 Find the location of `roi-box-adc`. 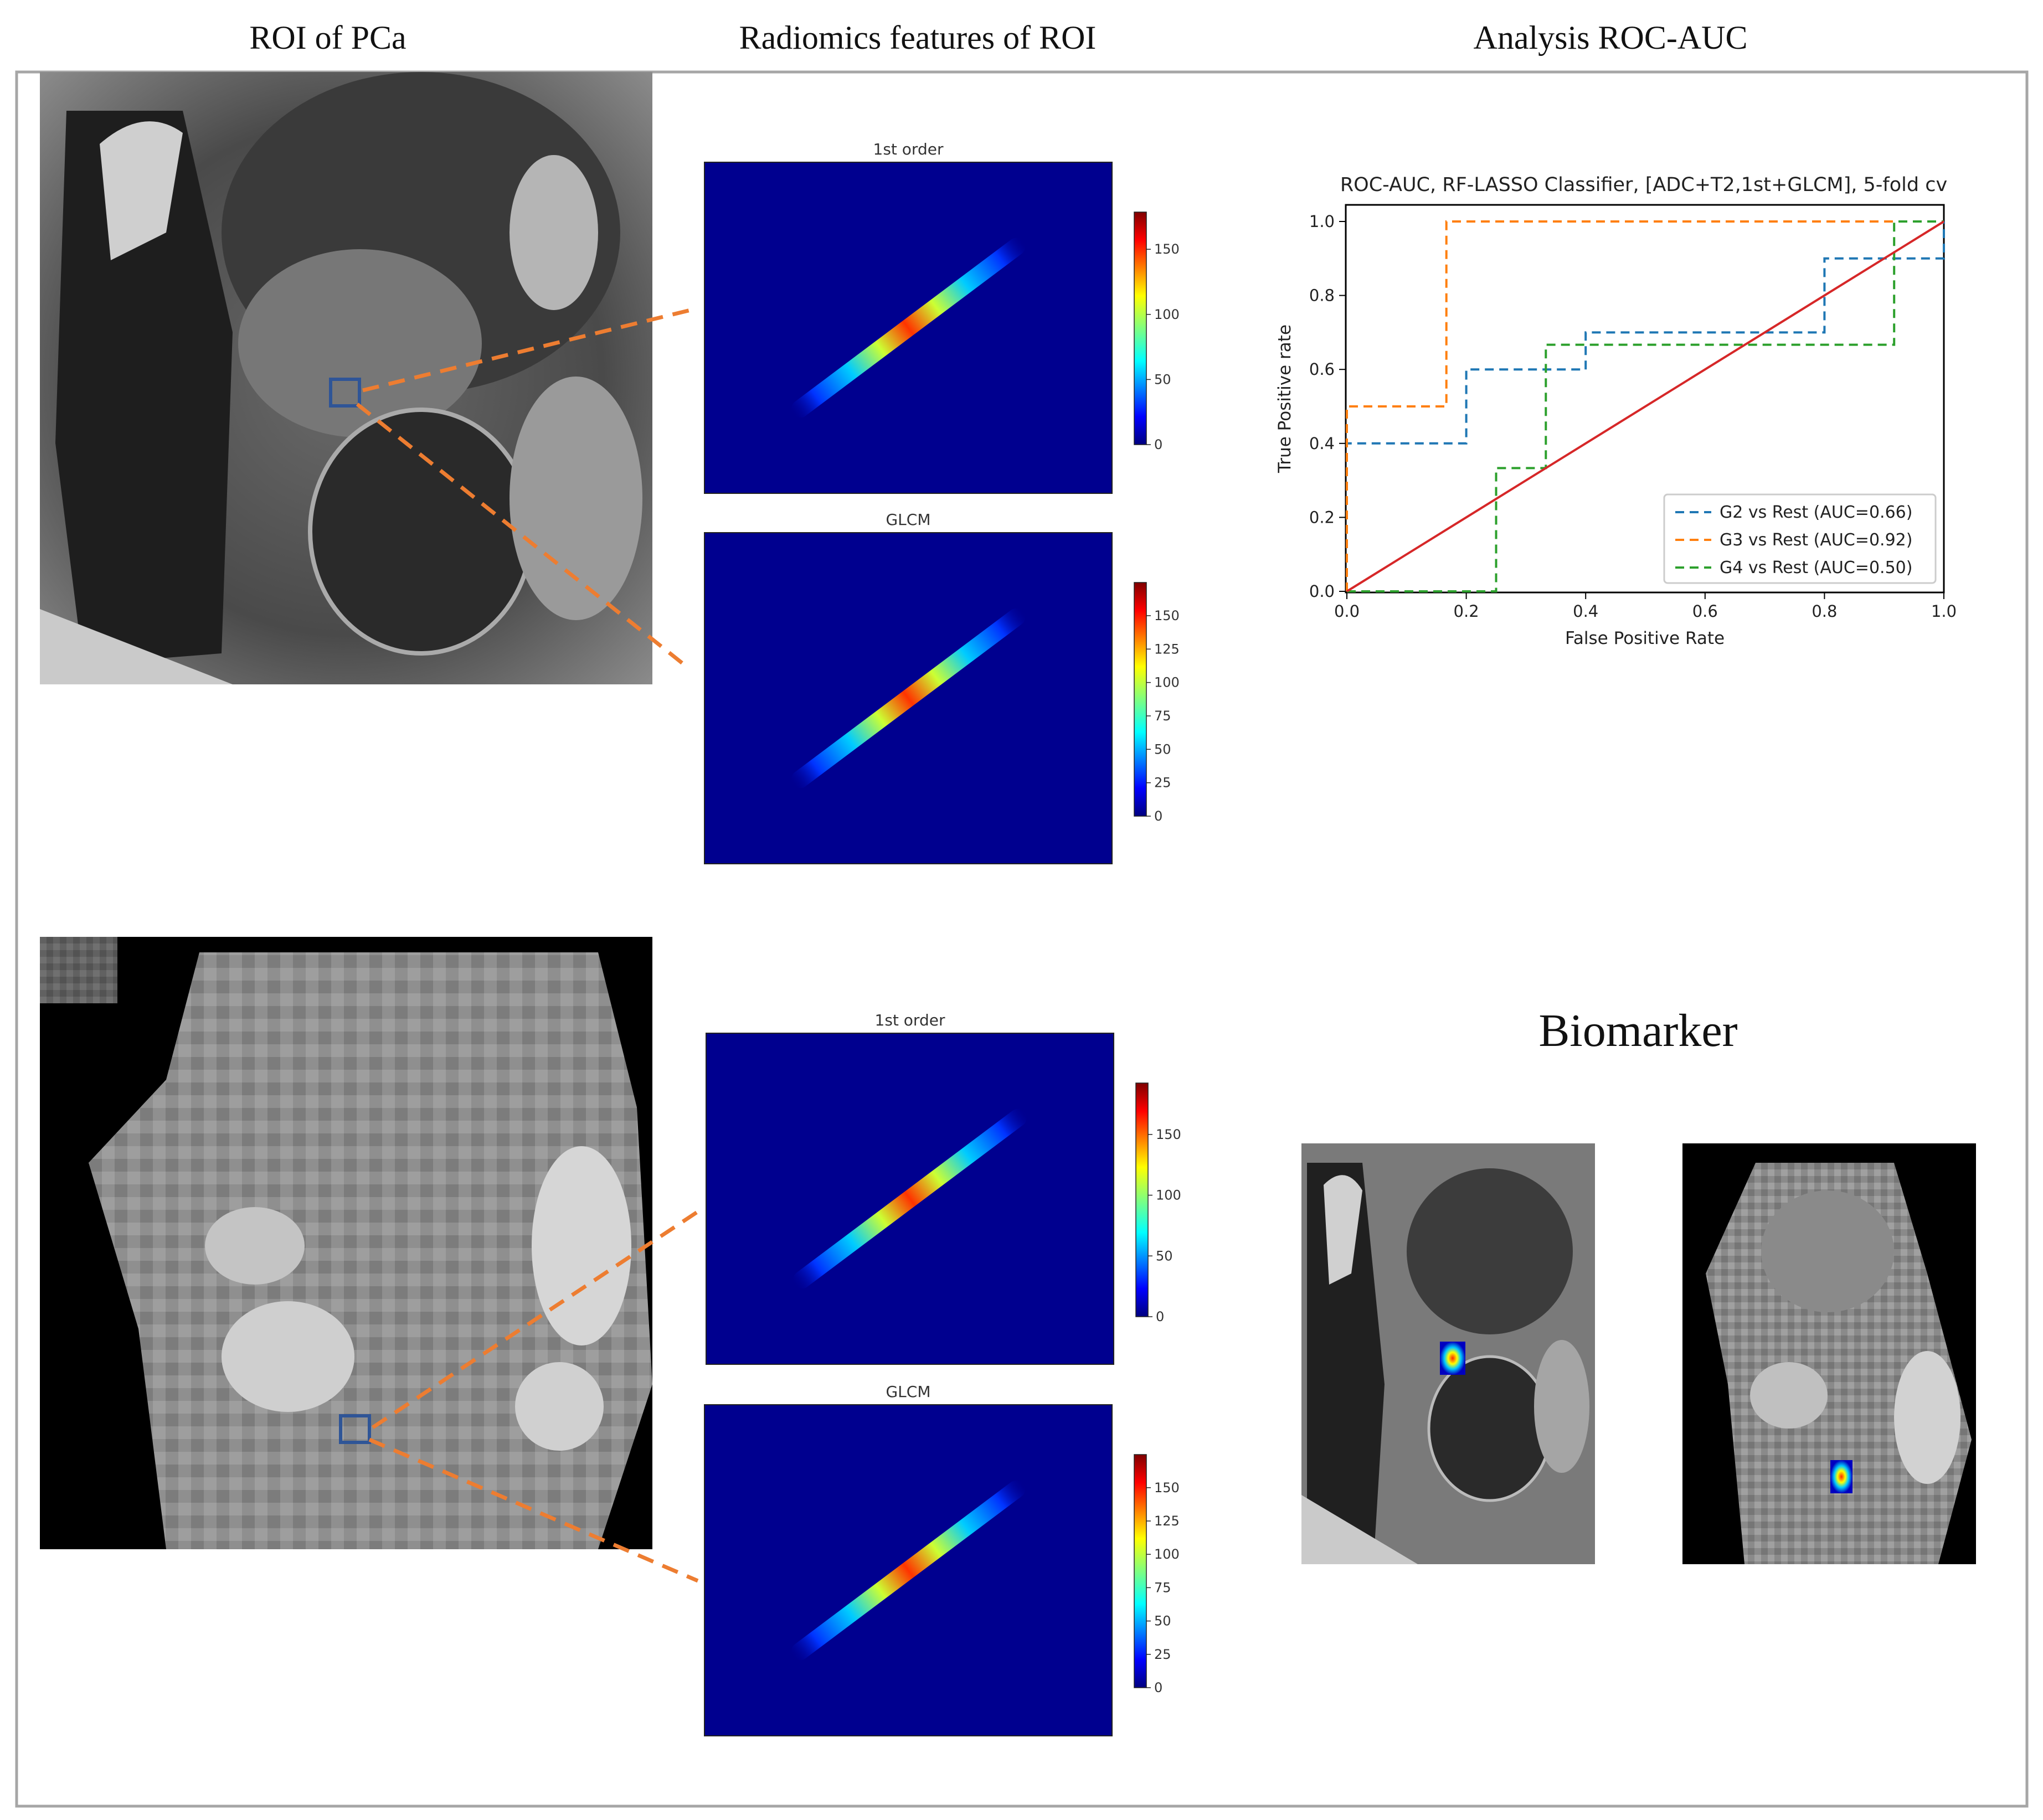

roi-box-adc is located at coordinates (355, 1429).